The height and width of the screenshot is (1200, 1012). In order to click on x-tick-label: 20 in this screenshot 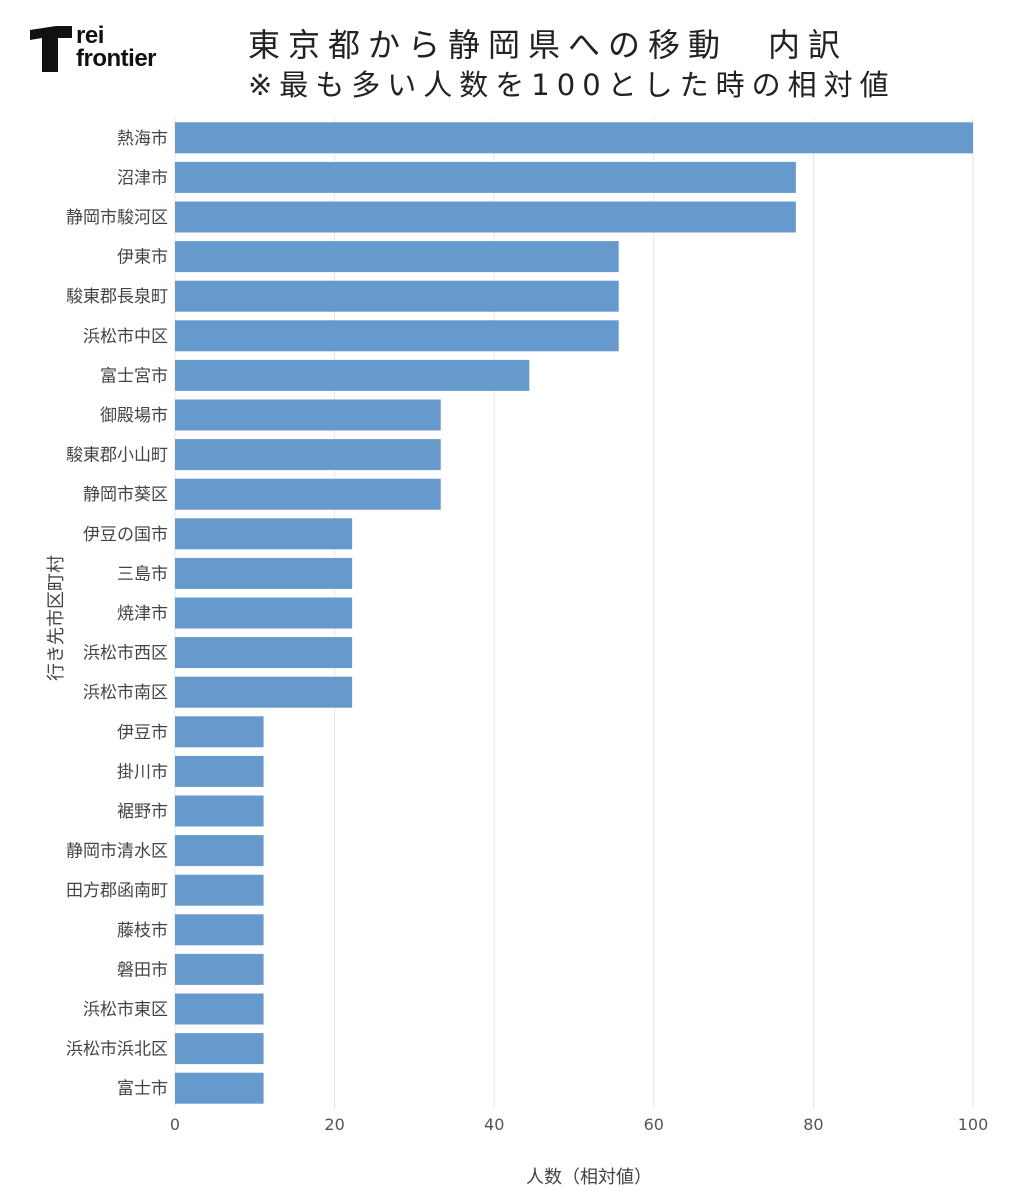, I will do `click(334, 1124)`.